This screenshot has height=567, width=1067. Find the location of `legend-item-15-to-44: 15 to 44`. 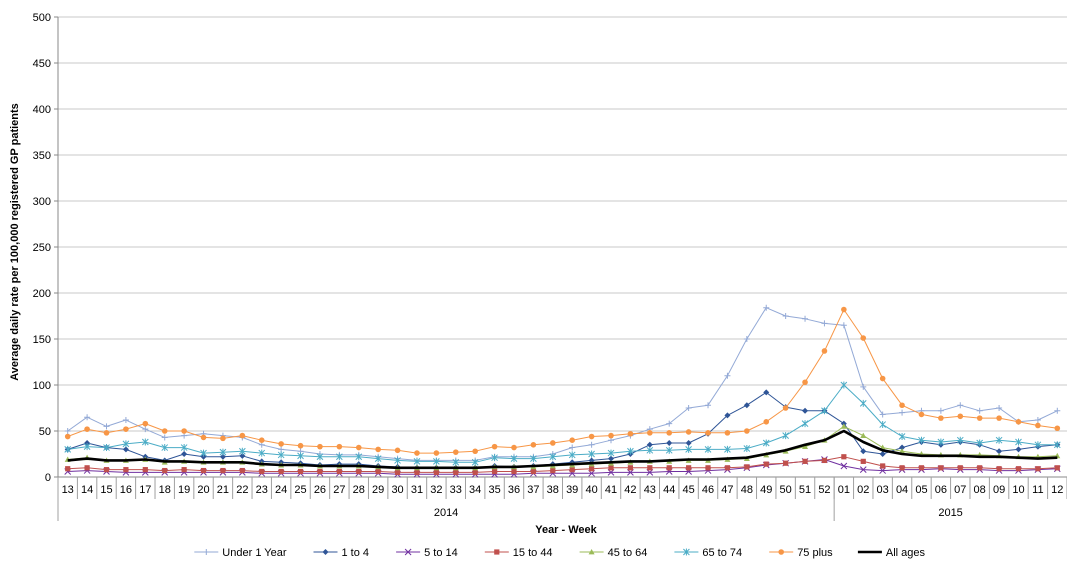

legend-item-15-to-44: 15 to 44 is located at coordinates (518, 553).